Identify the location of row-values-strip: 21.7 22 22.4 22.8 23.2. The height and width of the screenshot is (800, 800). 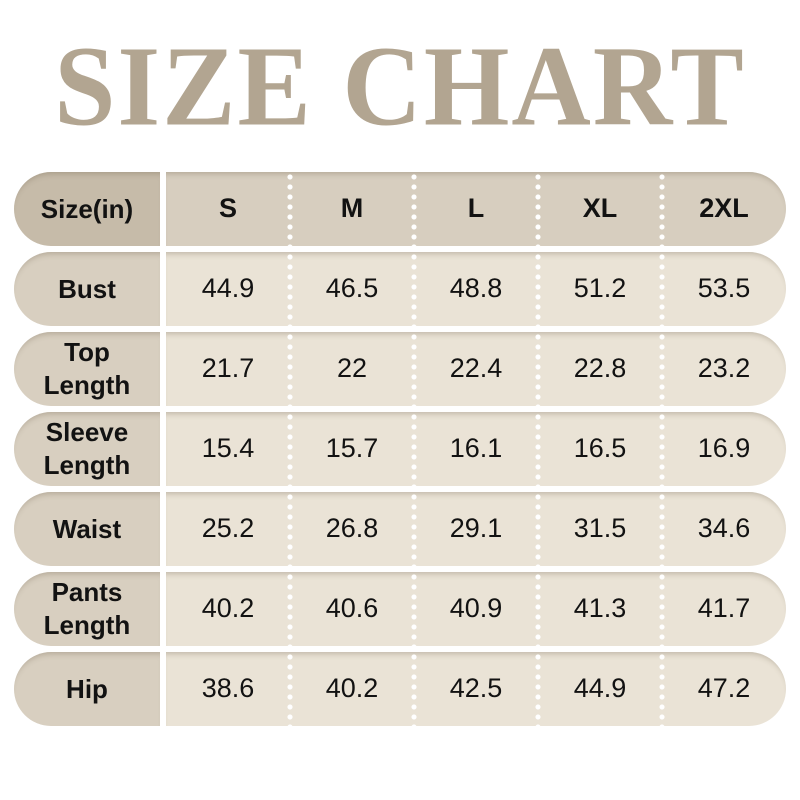
(476, 368).